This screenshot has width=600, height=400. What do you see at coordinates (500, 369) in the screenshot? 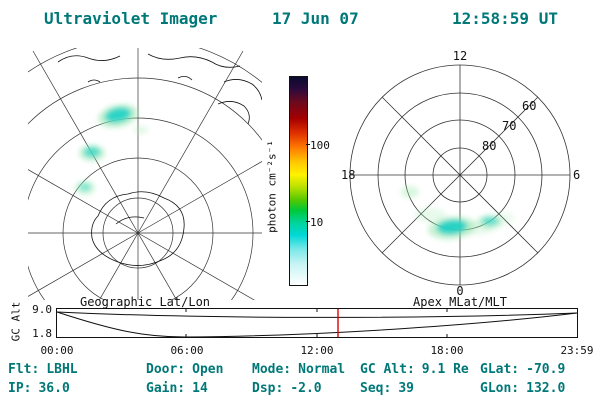
I see `status-glat-label: GLat:` at bounding box center [500, 369].